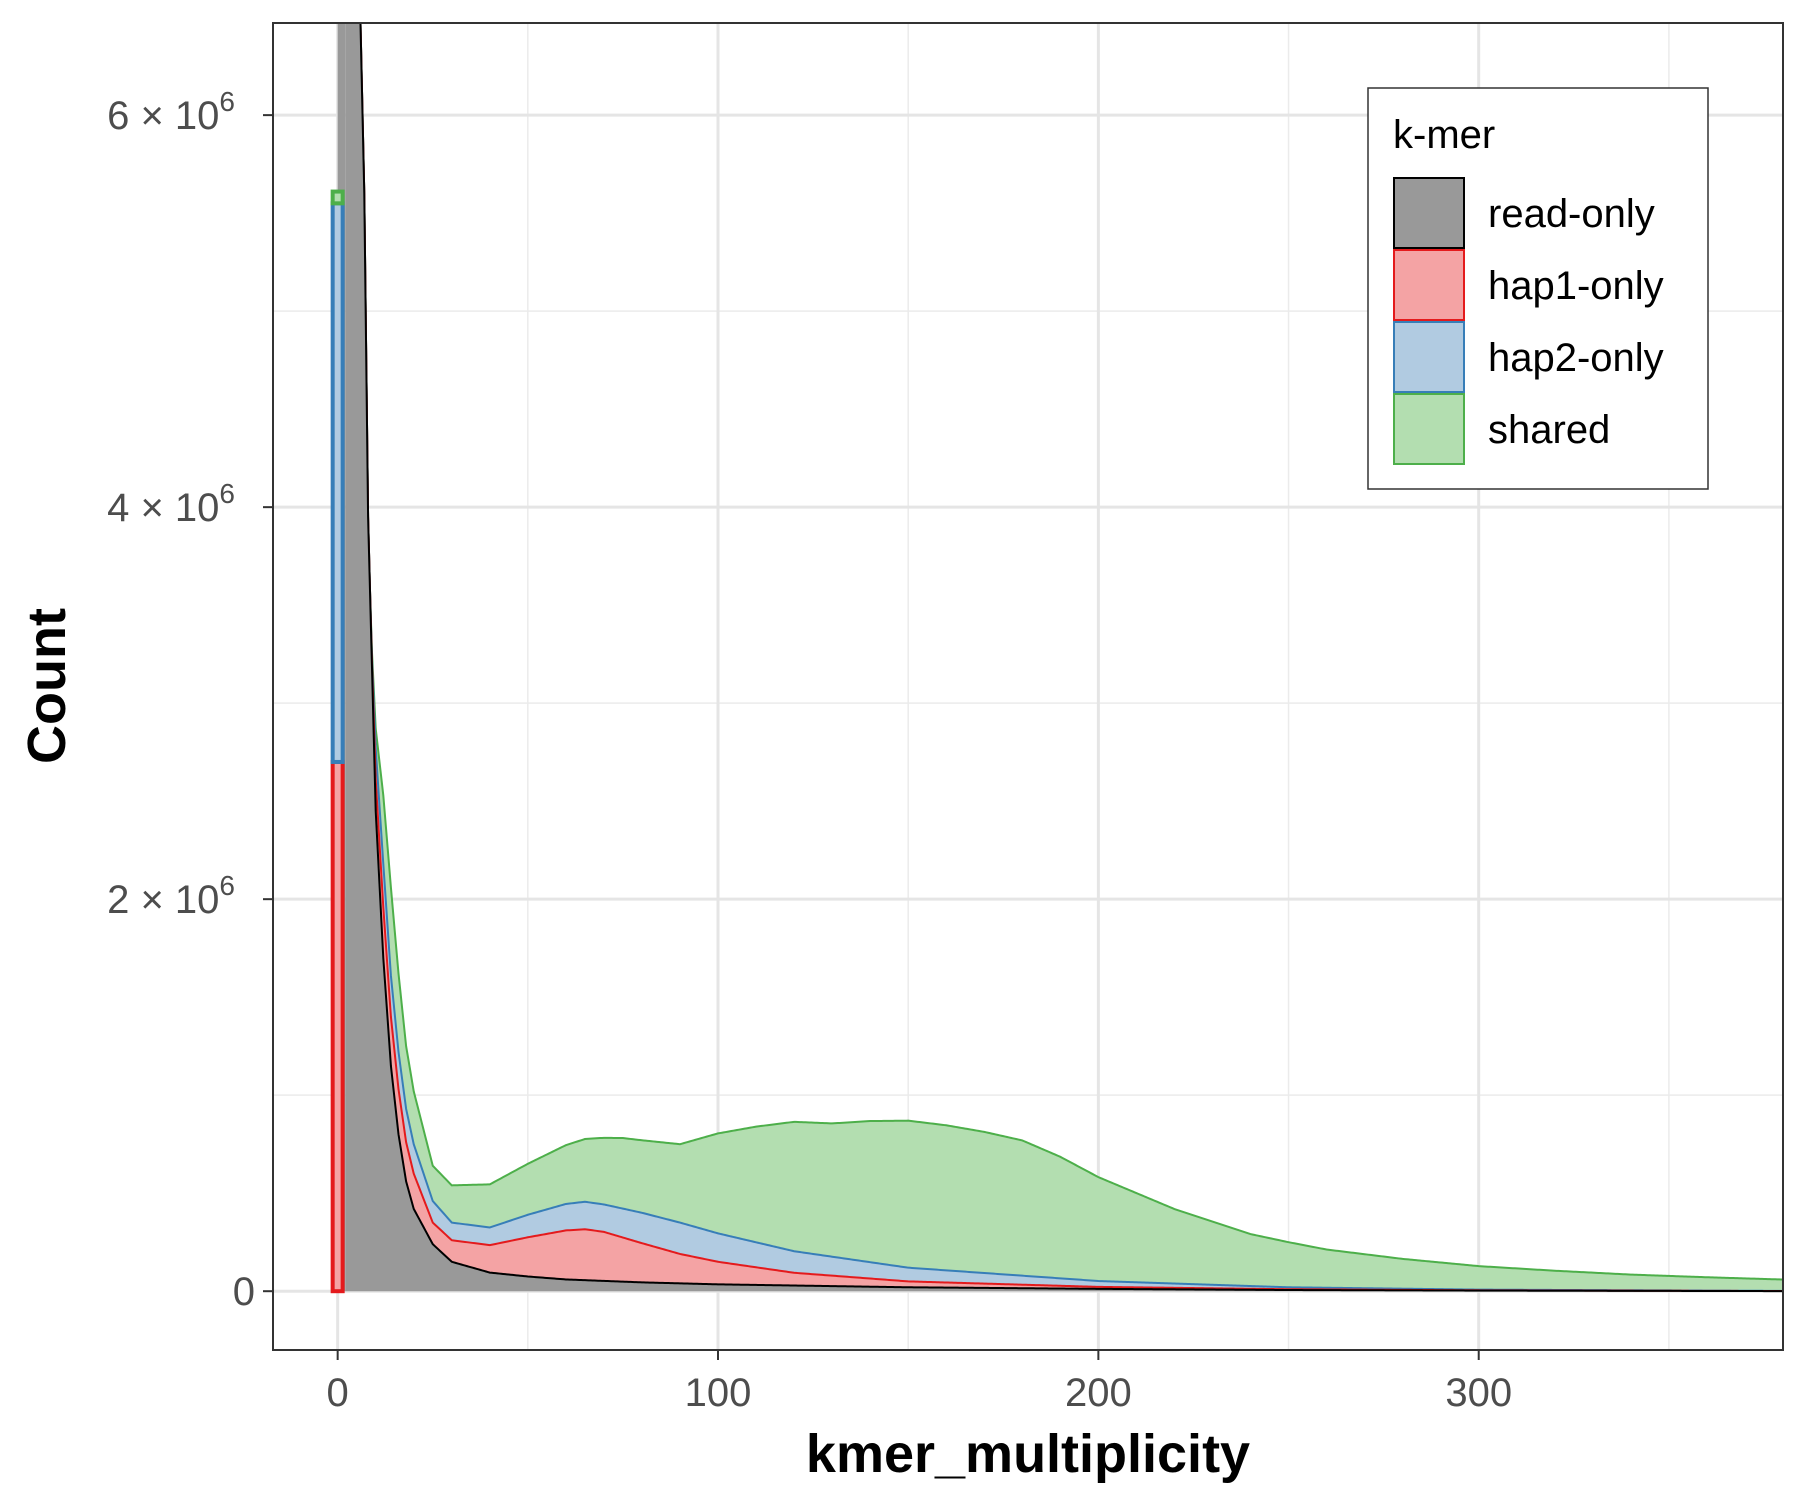 This screenshot has height=1500, width=1800. I want to click on y-tick-label: 2 × 10⁶, so click(171, 896).